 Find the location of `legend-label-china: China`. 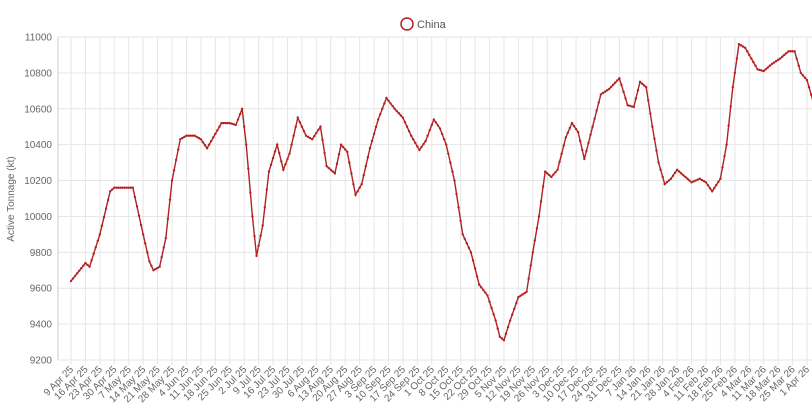

legend-label-china: China is located at coordinates (432, 25).